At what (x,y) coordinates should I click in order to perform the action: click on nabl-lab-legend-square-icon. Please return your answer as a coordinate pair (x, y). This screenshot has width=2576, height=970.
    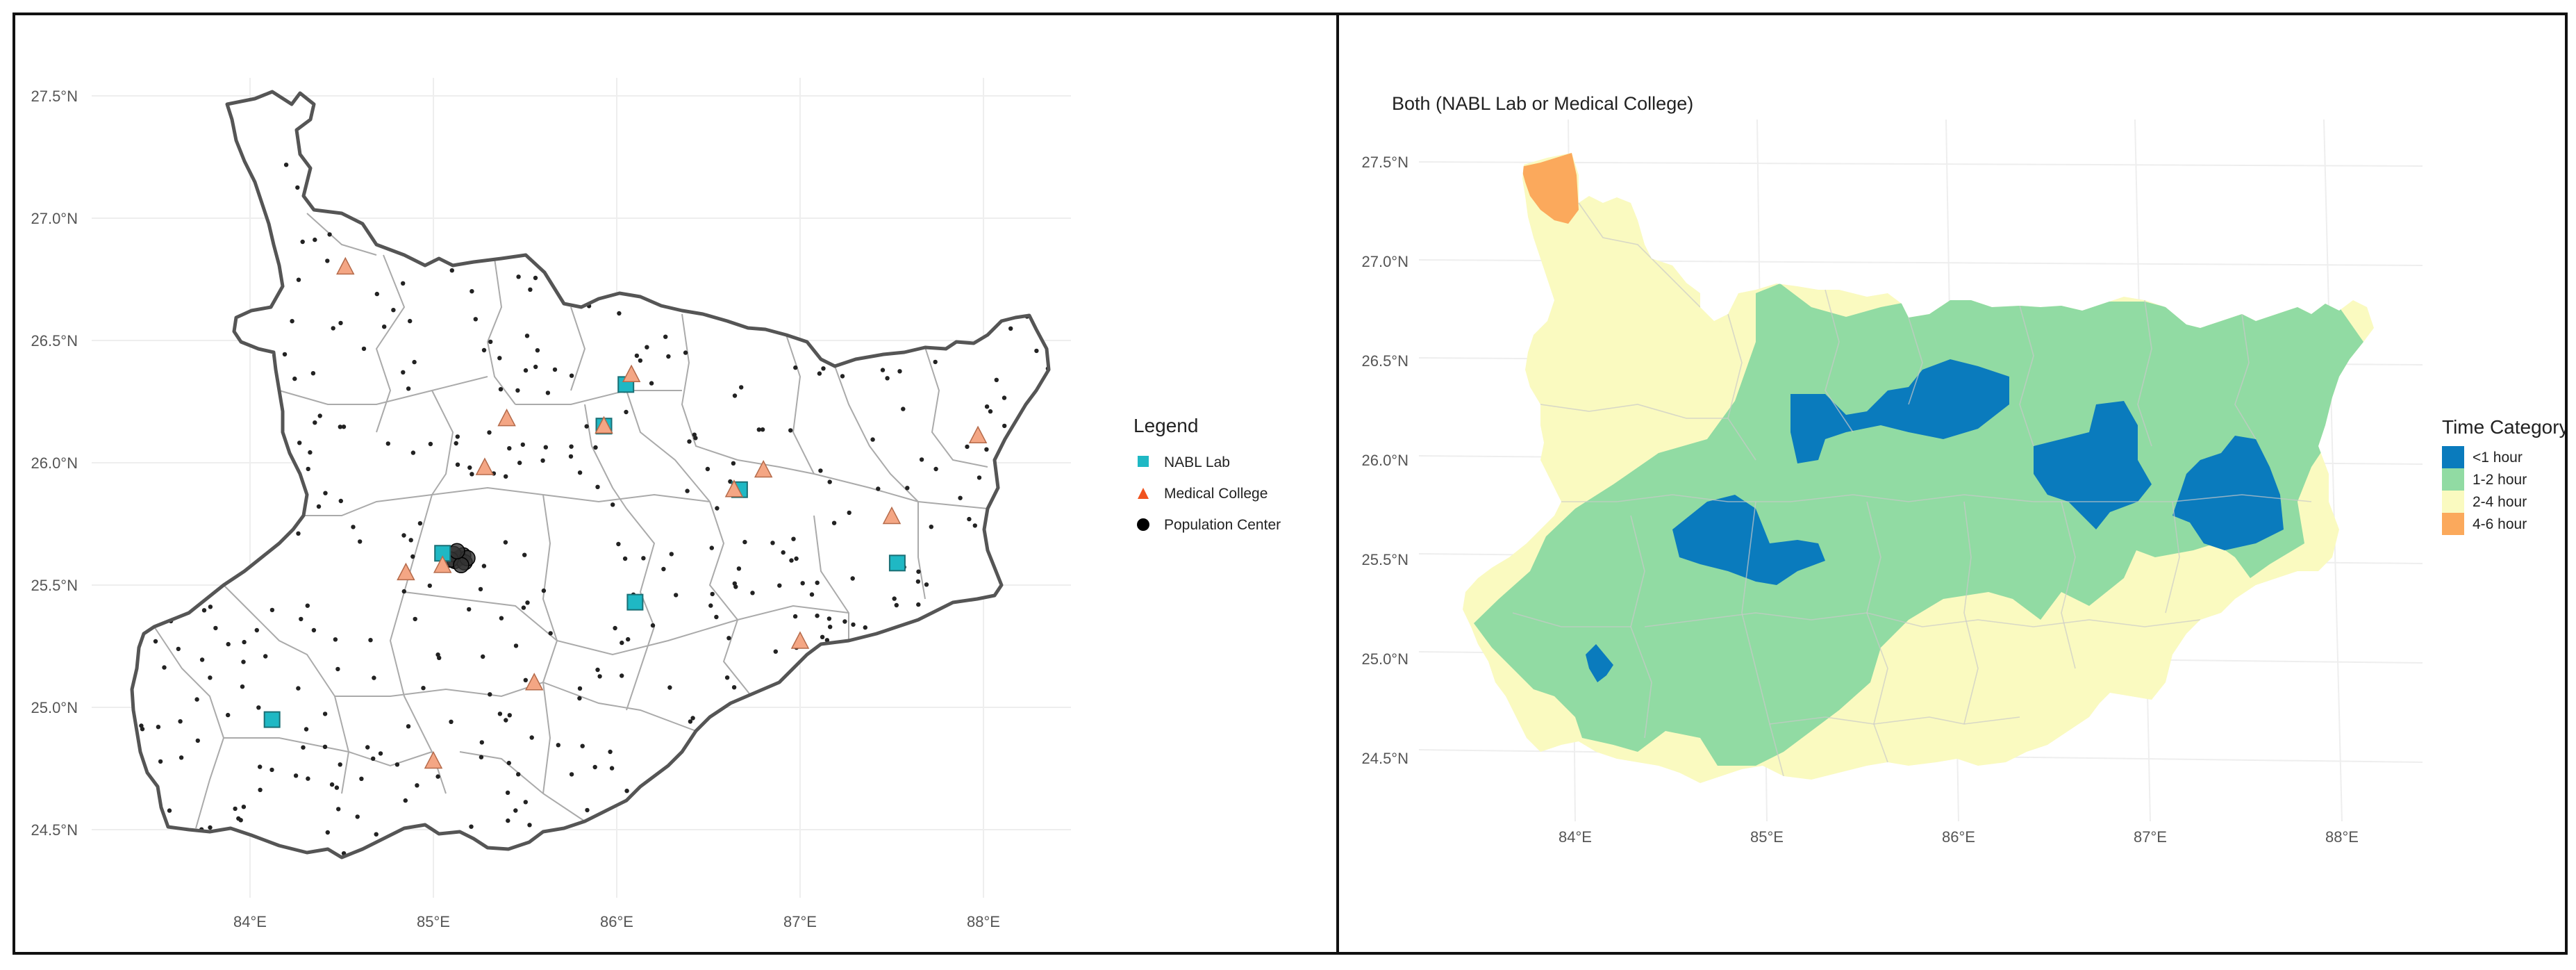
    Looking at the image, I should click on (1143, 462).